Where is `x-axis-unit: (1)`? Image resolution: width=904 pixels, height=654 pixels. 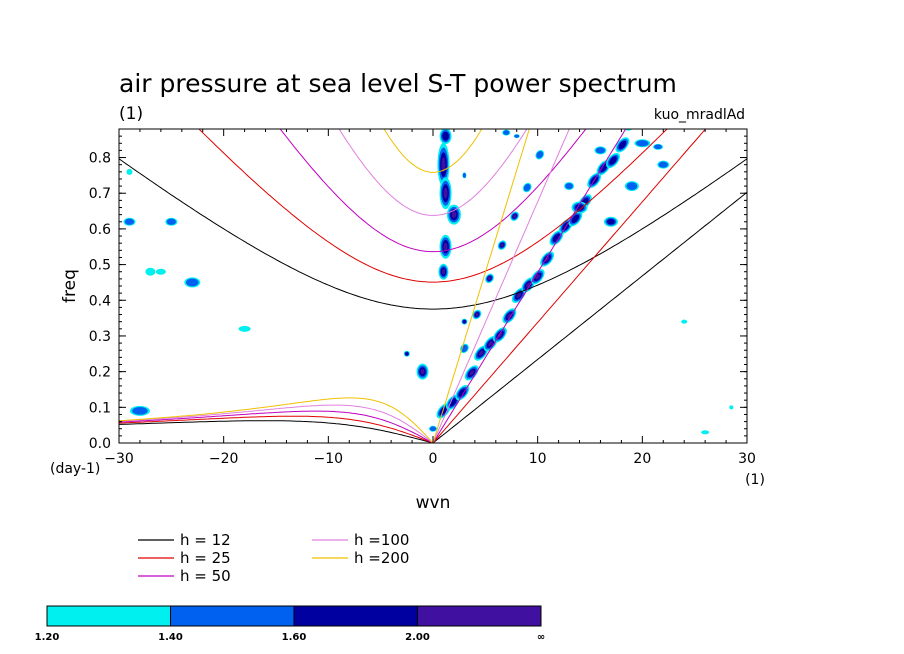 x-axis-unit: (1) is located at coordinates (755, 480).